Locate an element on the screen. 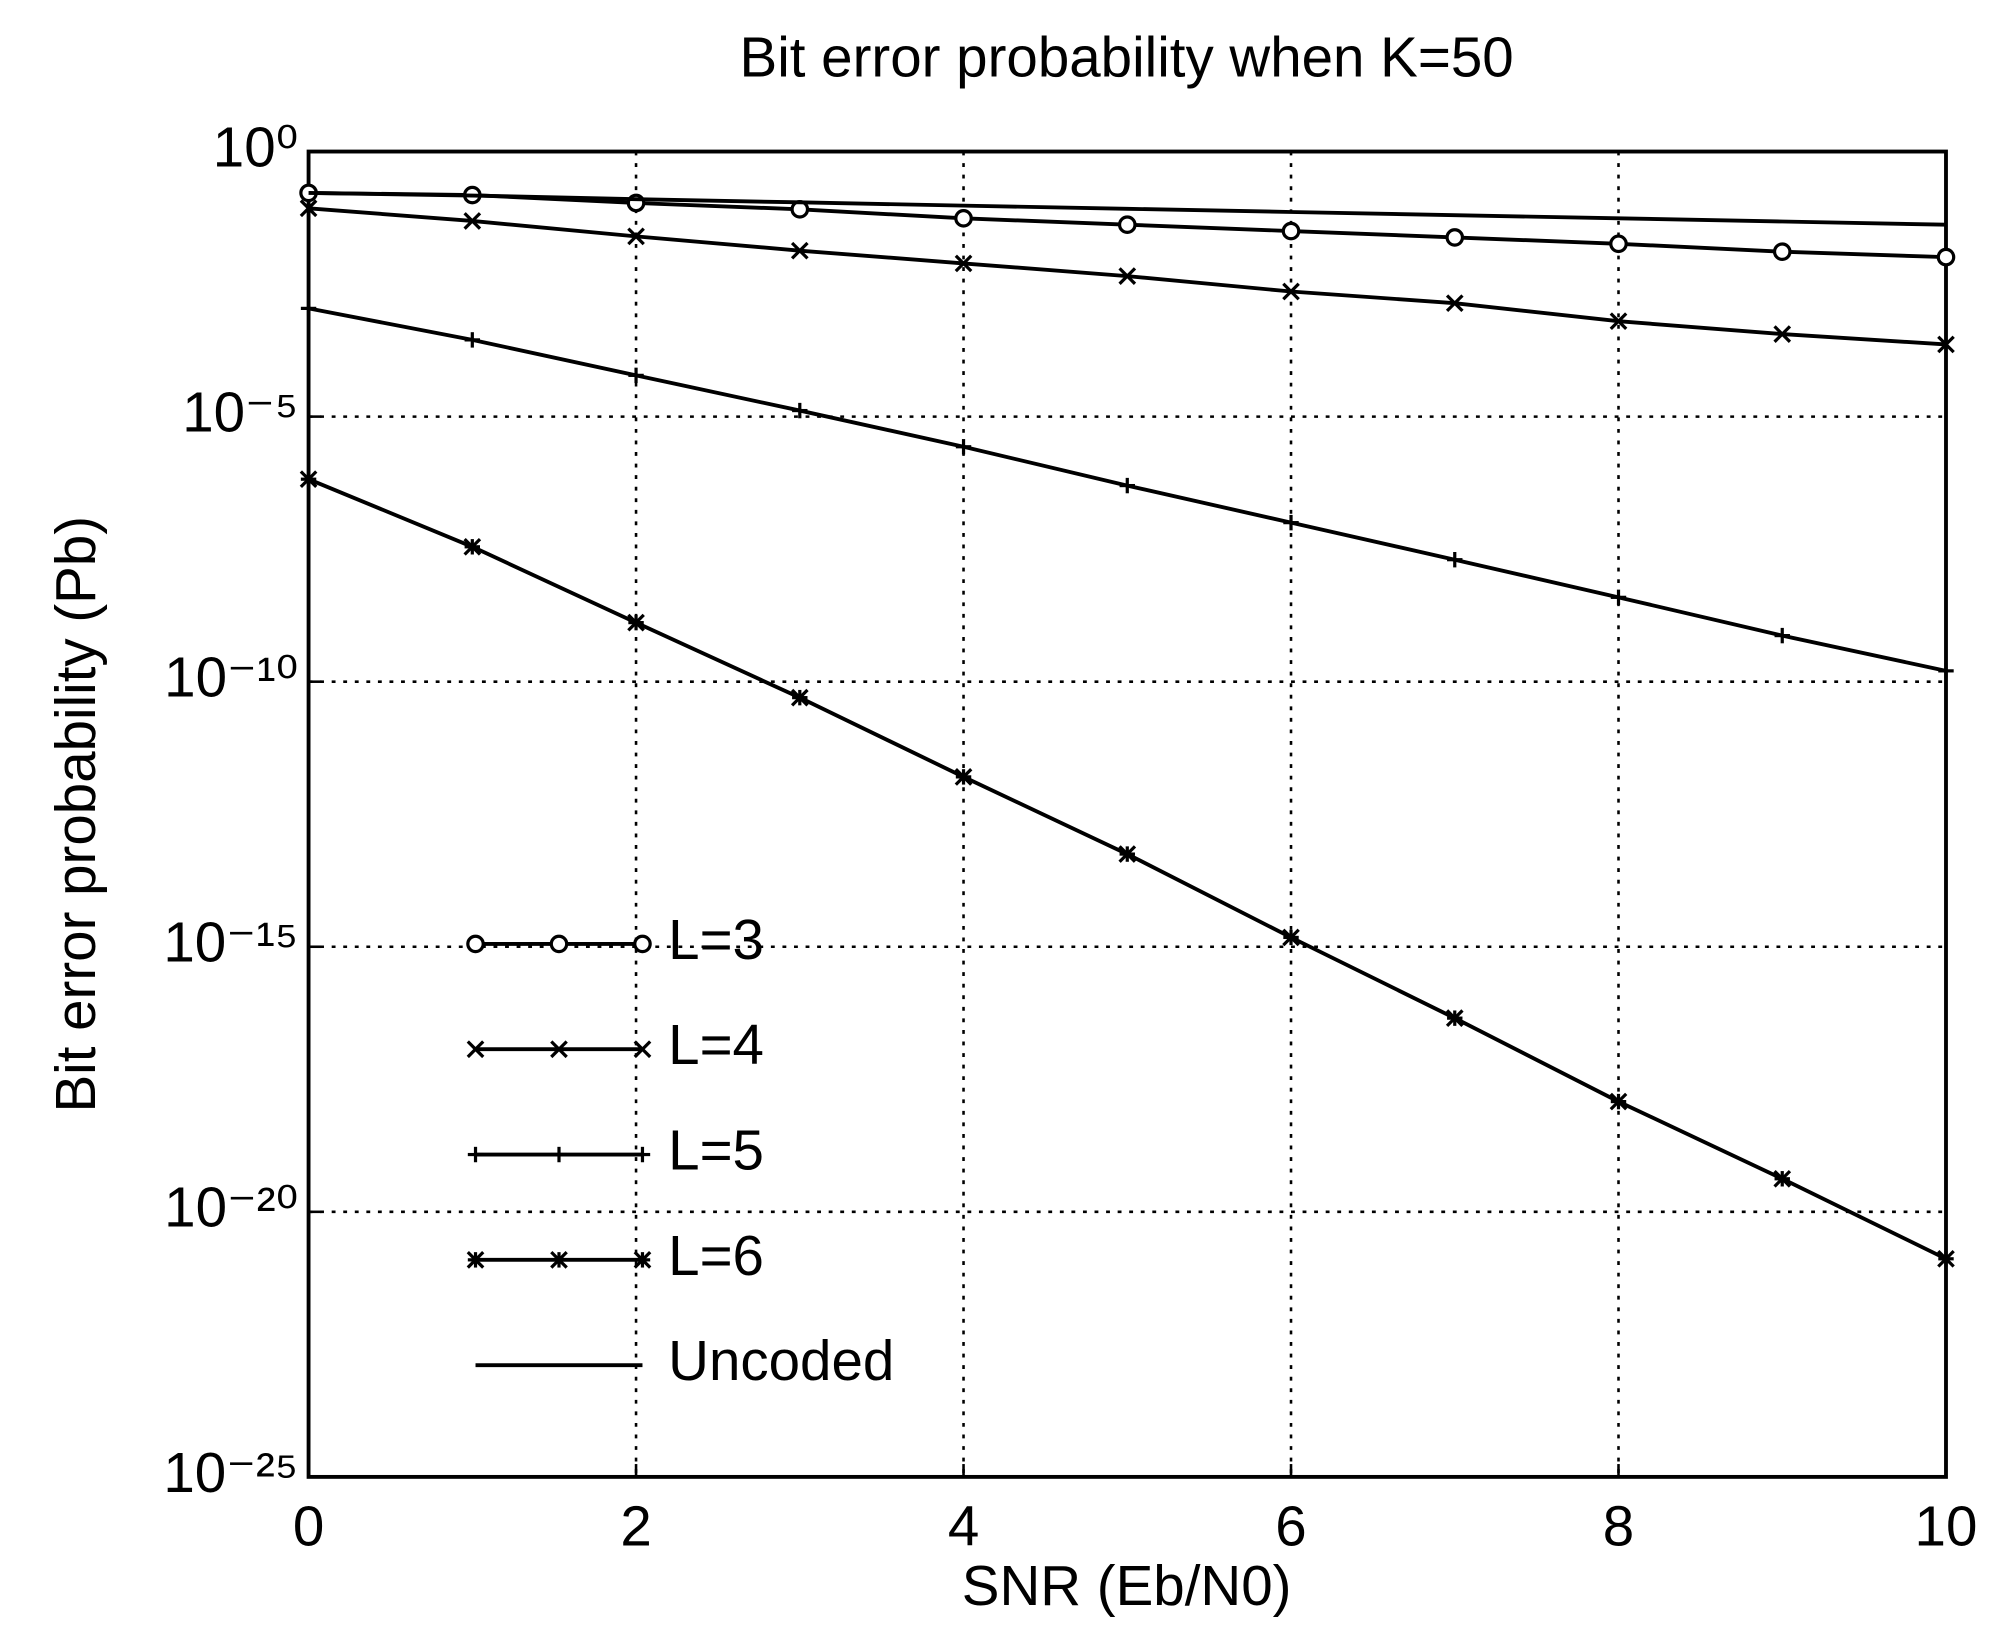 This screenshot has width=1990, height=1631. y-axis-label: Bit error probability (Pb) is located at coordinates (75, 814).